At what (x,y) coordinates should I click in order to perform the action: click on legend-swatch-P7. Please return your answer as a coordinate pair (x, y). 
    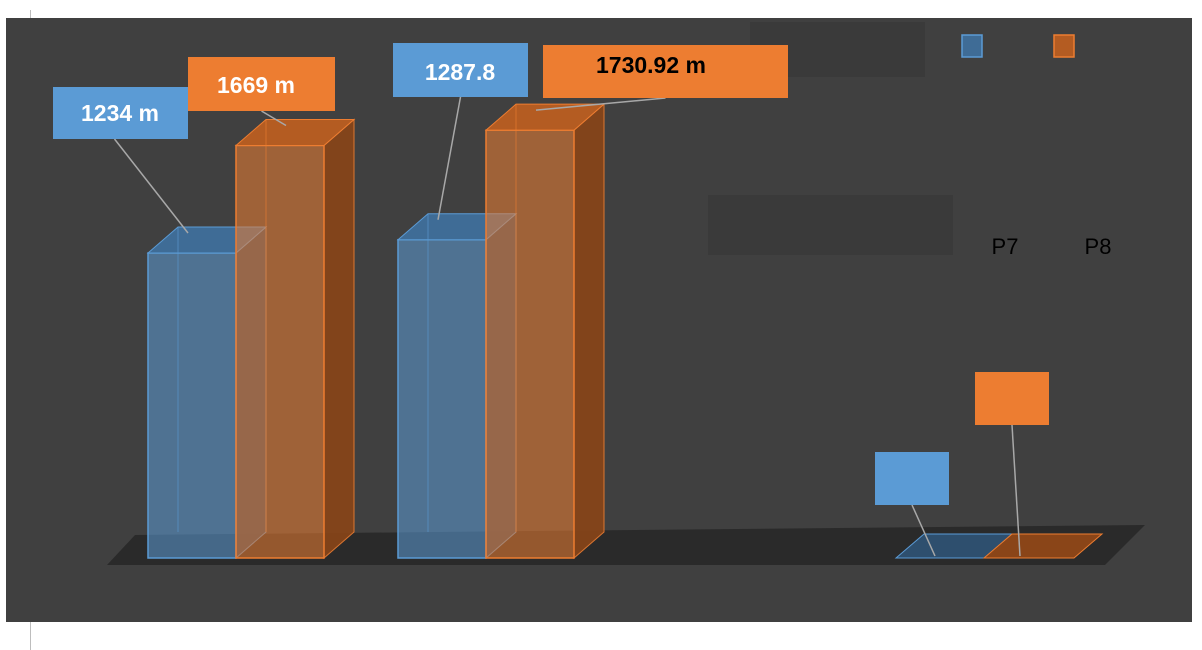
    Looking at the image, I should click on (972, 46).